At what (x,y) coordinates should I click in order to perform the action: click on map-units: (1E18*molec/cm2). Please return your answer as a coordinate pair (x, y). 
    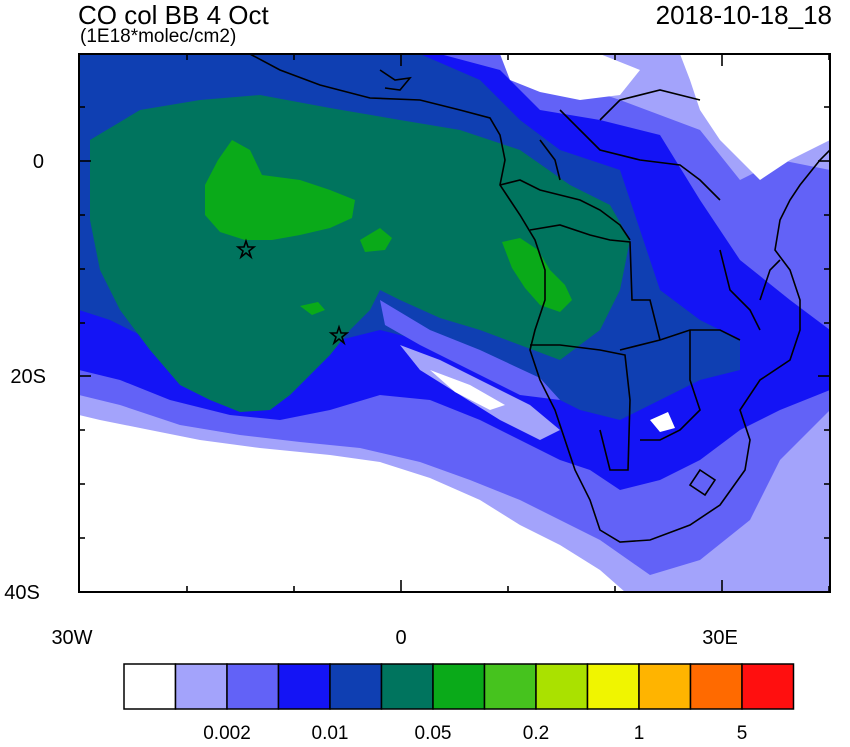
    Looking at the image, I should click on (158, 36).